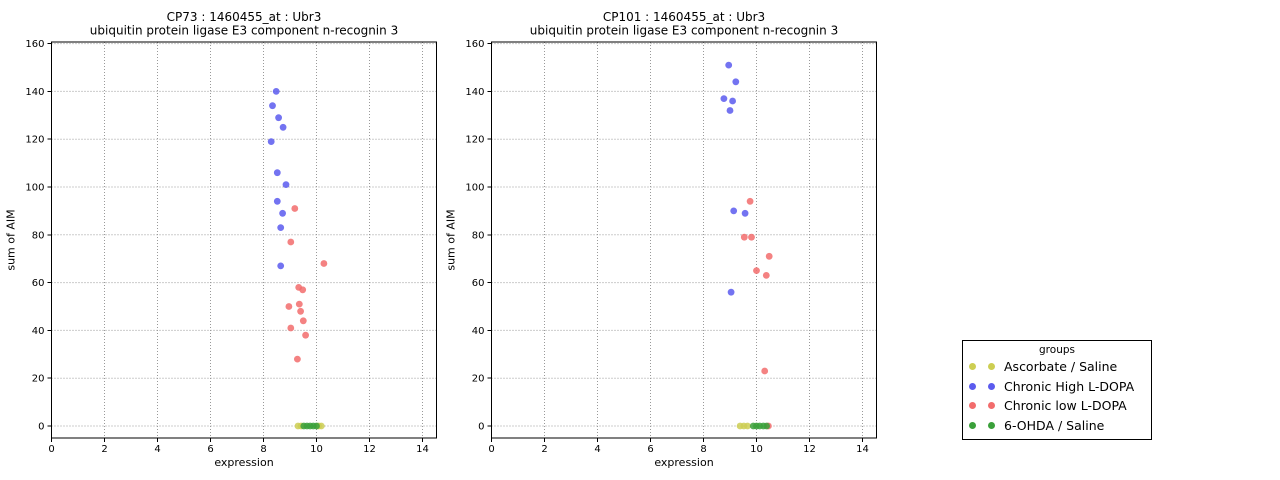 The width and height of the screenshot is (1280, 480). Describe the element at coordinates (1054, 425) in the screenshot. I see `legend-item-label: 6-OHDA / Saline` at that location.